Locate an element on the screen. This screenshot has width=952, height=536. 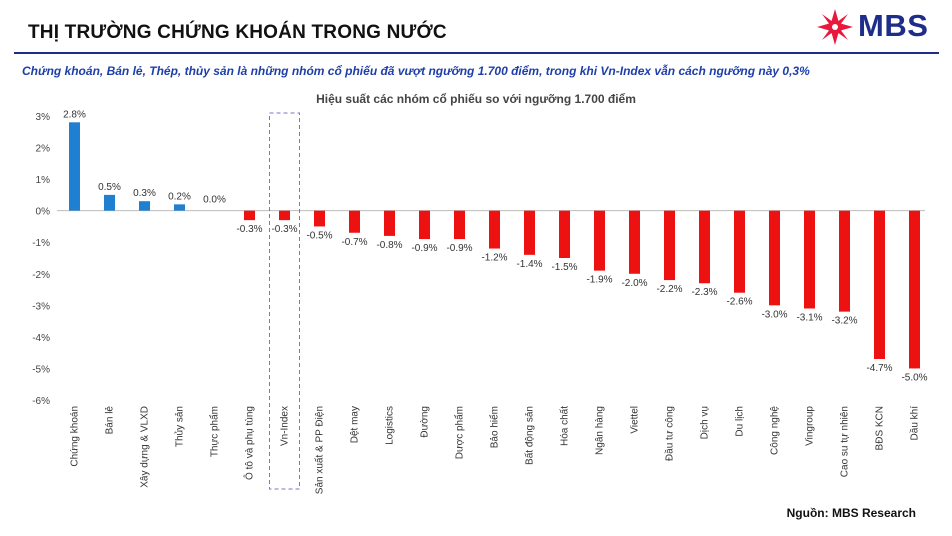
category-label: Vn-Index is located at coordinates (285, 426).